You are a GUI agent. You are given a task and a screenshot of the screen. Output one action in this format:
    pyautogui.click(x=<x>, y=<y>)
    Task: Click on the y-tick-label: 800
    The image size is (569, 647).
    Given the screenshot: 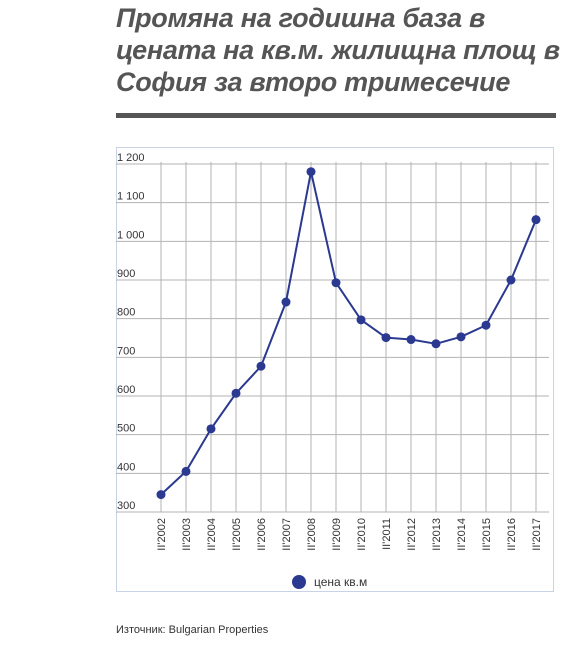 What is the action you would take?
    pyautogui.click(x=126, y=313)
    